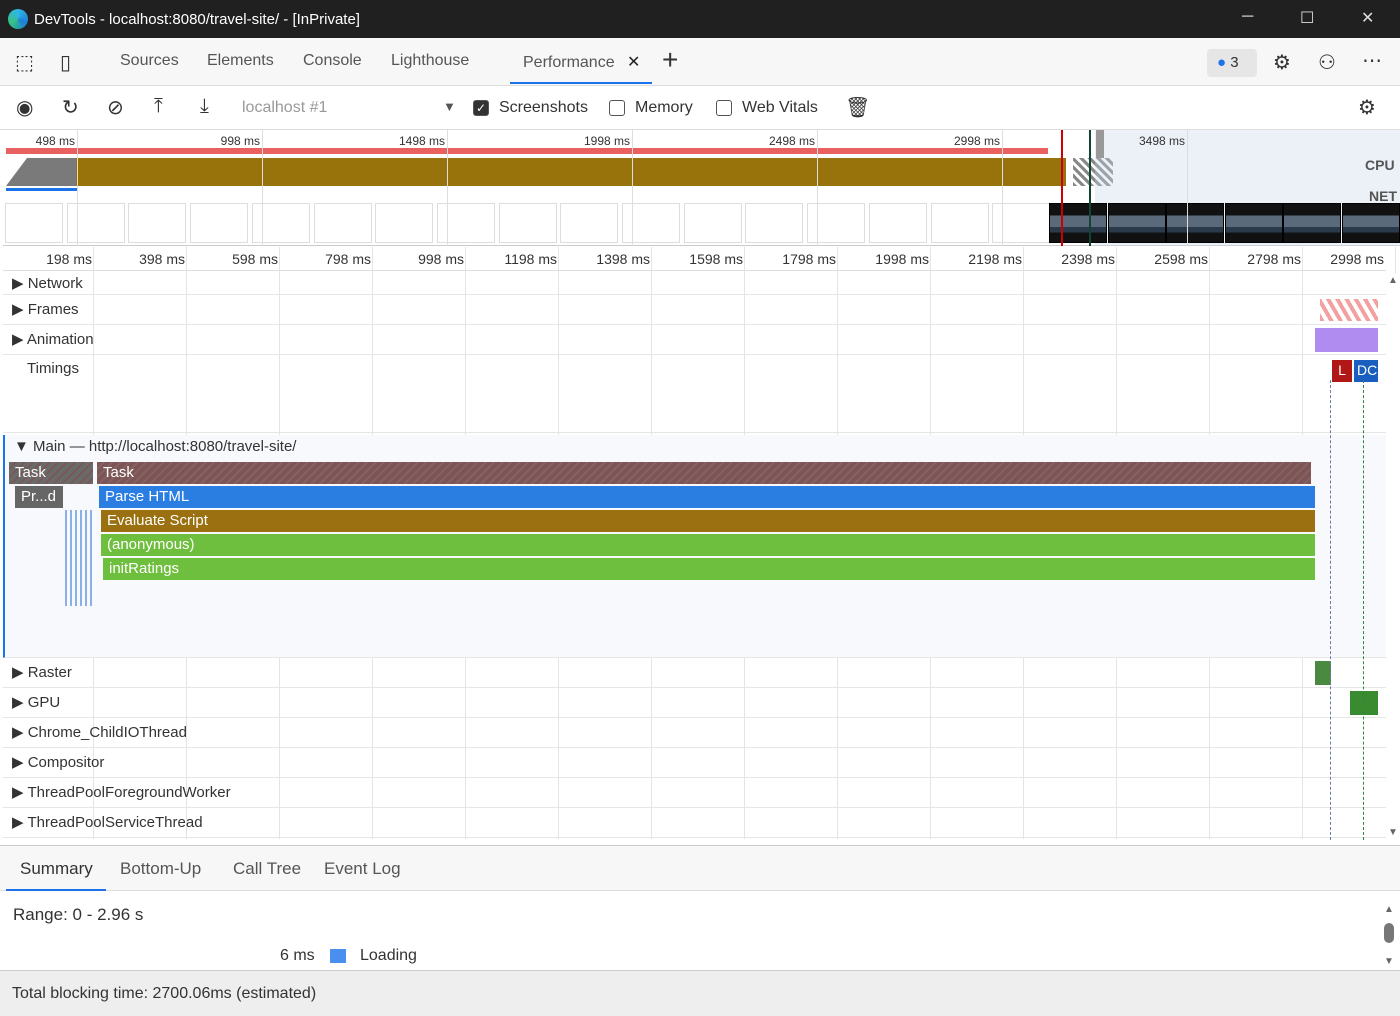  I want to click on selection-handle, so click(1100, 144).